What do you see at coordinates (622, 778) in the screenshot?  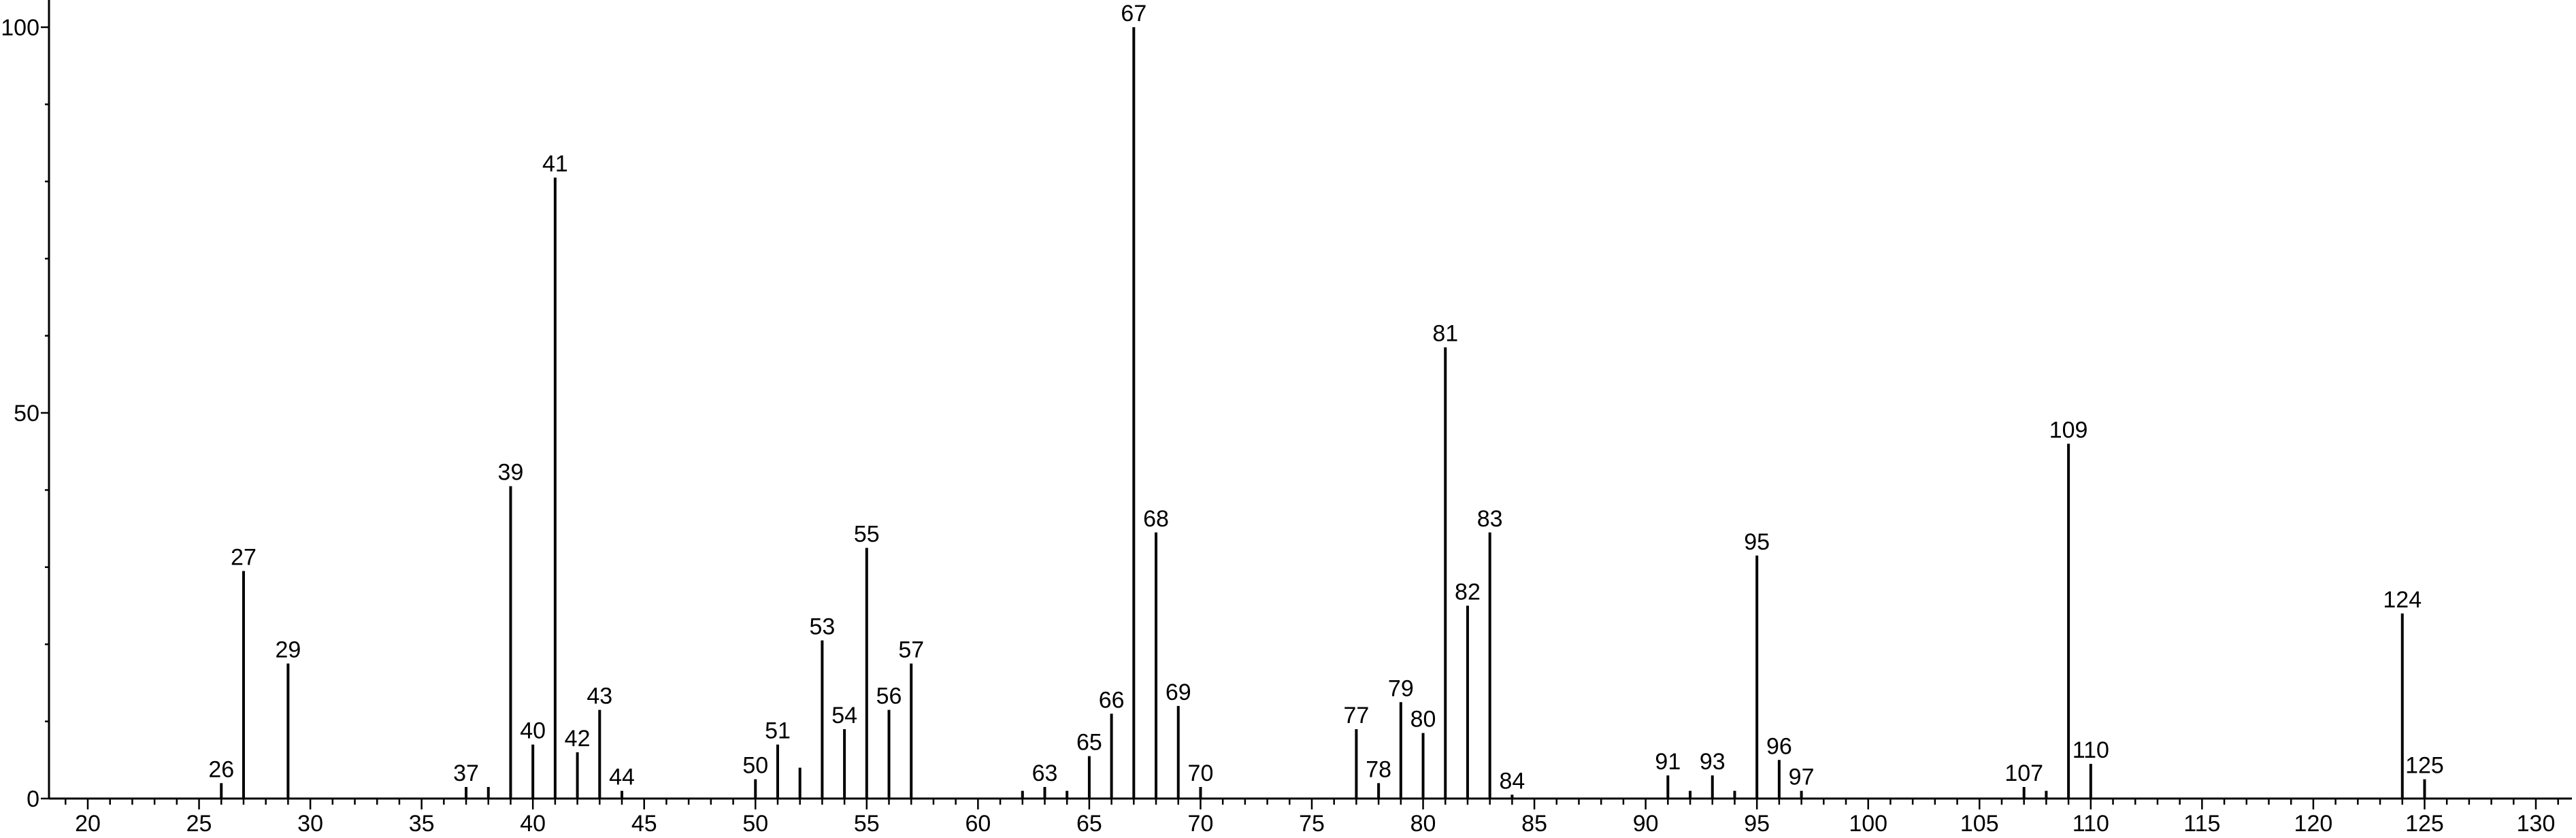 I see `peak-label: 44` at bounding box center [622, 778].